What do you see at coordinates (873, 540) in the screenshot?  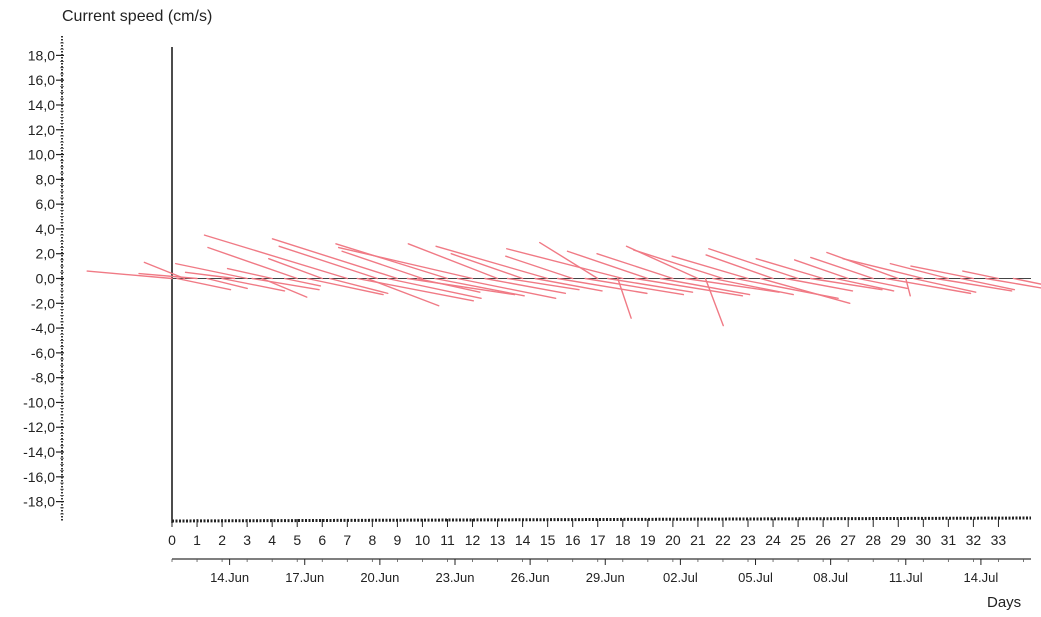 I see `x-day-tick-label: 28` at bounding box center [873, 540].